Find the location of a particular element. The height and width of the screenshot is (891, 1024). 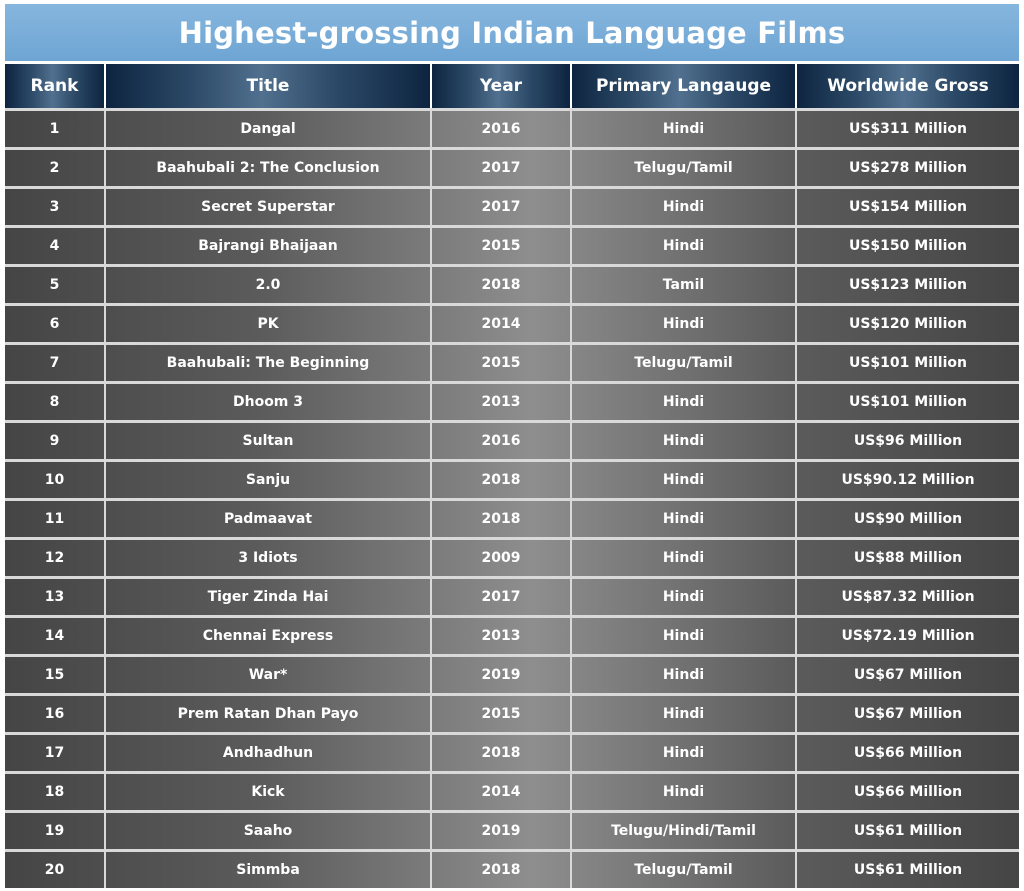

table-row: 18 Kick 2014 Hindi US$66 Million is located at coordinates (512, 791).